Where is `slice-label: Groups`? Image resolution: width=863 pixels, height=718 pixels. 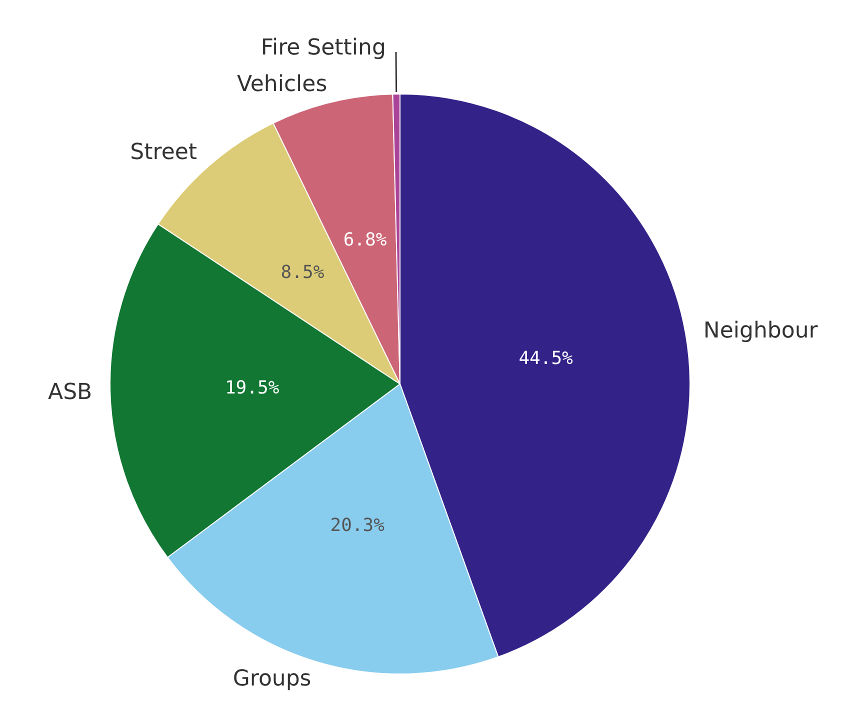 slice-label: Groups is located at coordinates (272, 679).